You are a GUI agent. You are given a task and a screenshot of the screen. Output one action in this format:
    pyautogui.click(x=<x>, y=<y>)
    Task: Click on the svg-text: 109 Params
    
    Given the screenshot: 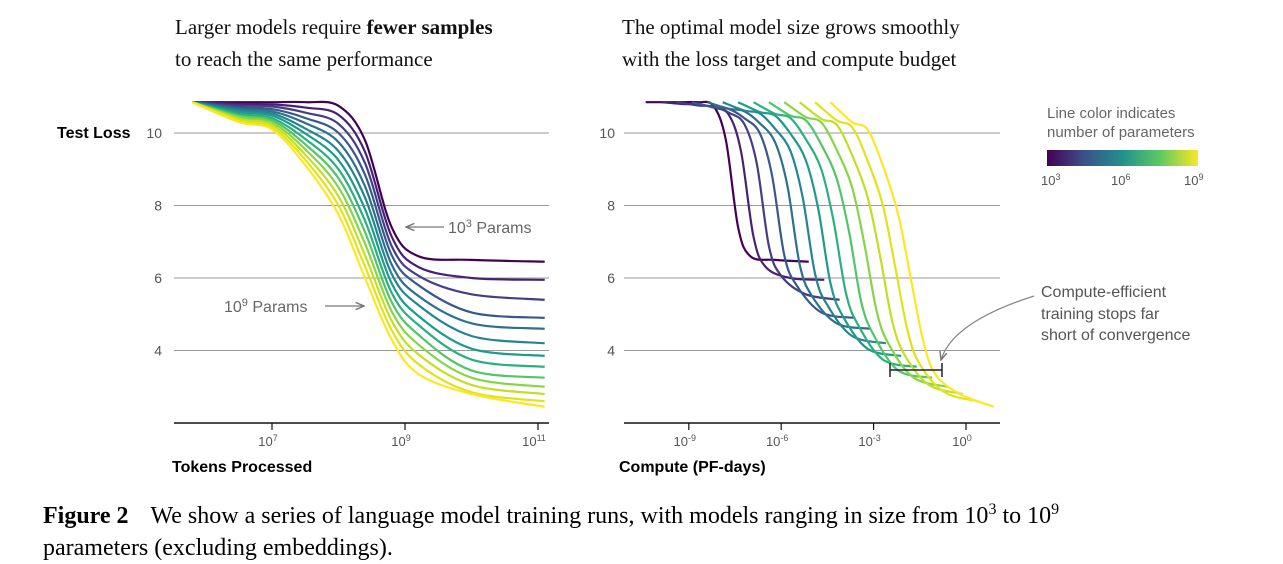 What is the action you would take?
    pyautogui.click(x=266, y=306)
    